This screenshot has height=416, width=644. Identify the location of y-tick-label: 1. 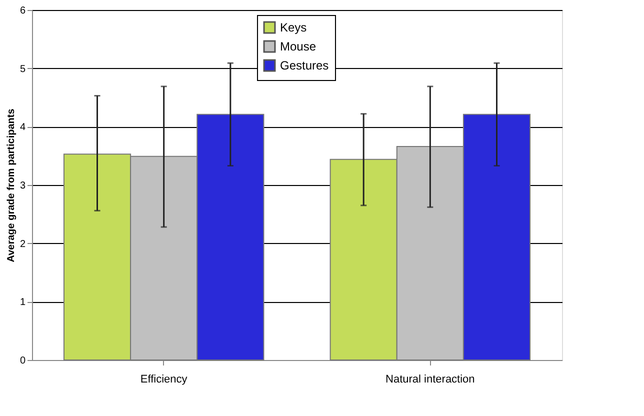
(23, 302).